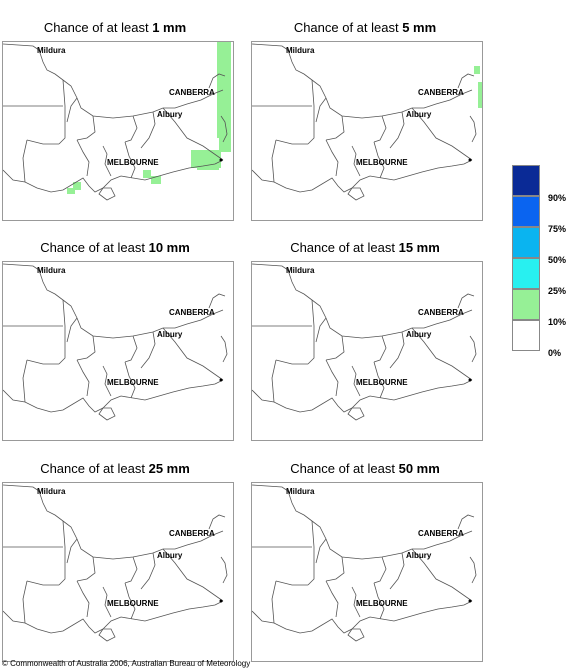  Describe the element at coordinates (367, 572) in the screenshot. I see `map-50mm: Mildura CANBERRA Albury MELBOURNE` at that location.